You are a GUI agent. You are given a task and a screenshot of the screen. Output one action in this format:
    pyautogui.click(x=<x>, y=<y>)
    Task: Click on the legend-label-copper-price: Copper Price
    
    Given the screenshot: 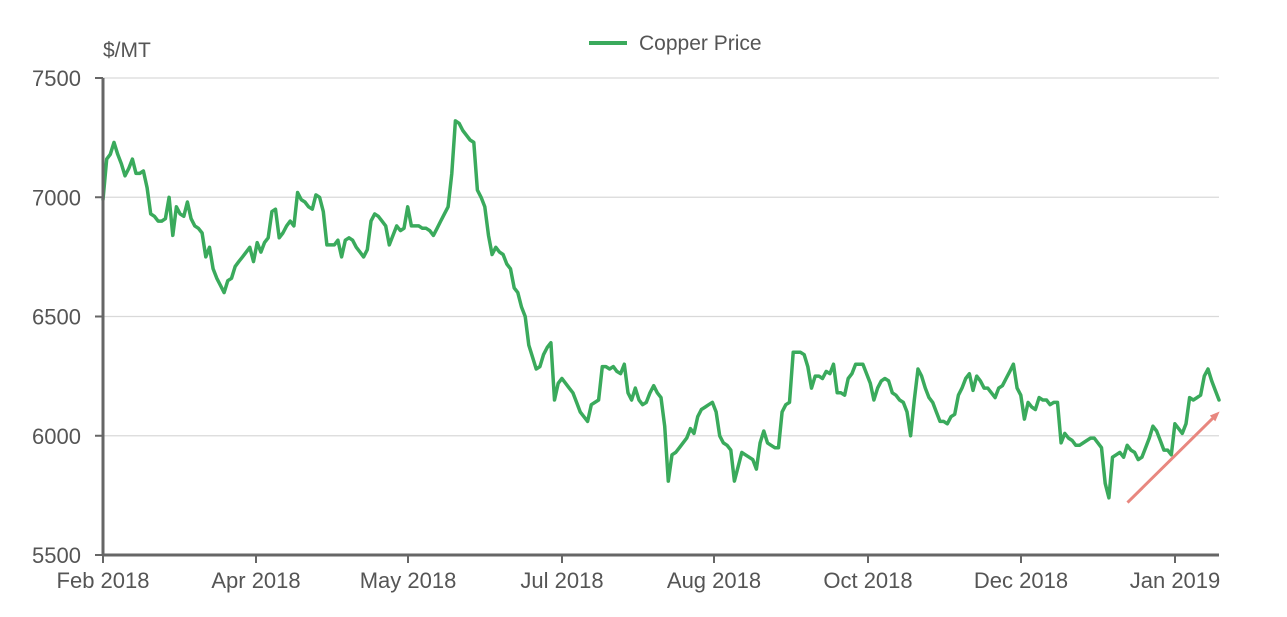 What is the action you would take?
    pyautogui.click(x=700, y=43)
    